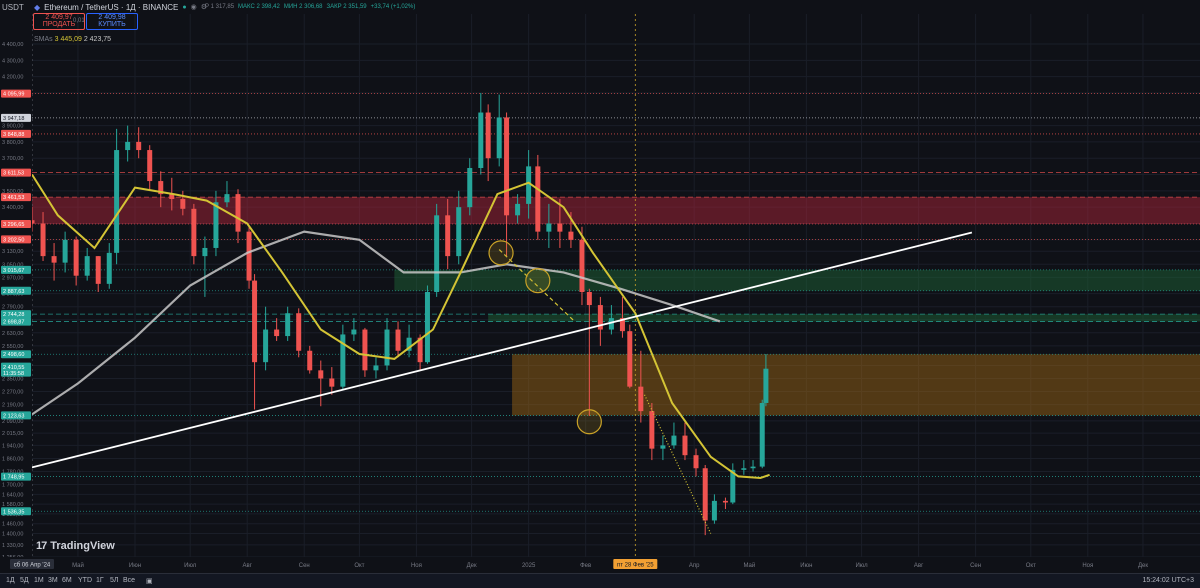  Describe the element at coordinates (12, 422) in the screenshot. I see `price-tick-label: 2 090,00` at that location.